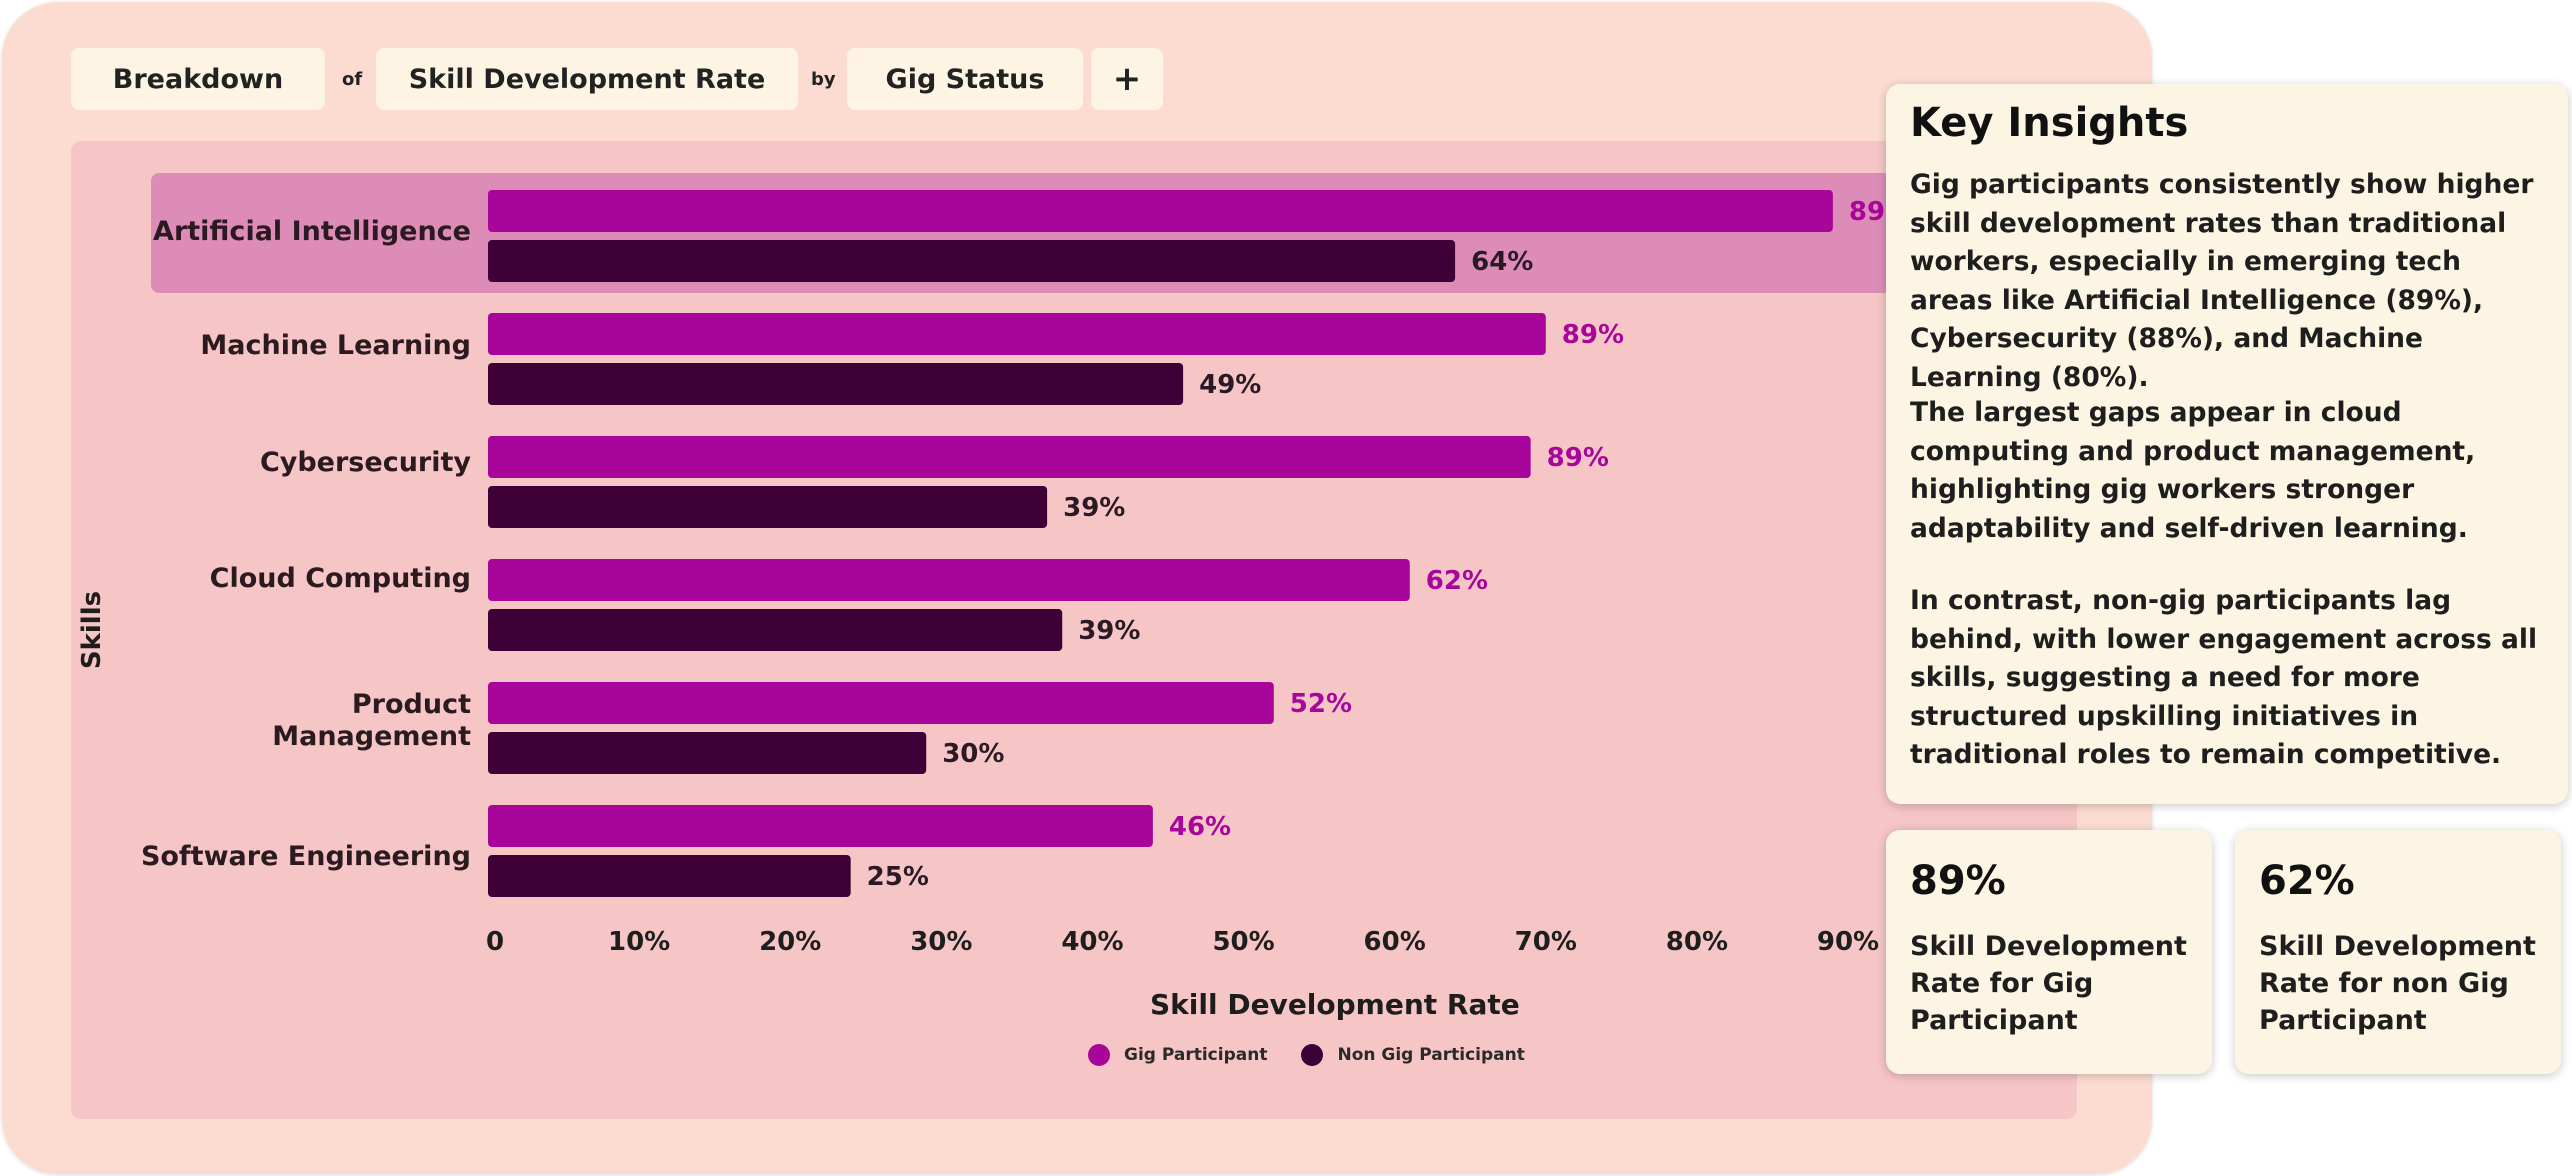 The image size is (2572, 1176). I want to click on bar-non-gig-ai, so click(972, 261).